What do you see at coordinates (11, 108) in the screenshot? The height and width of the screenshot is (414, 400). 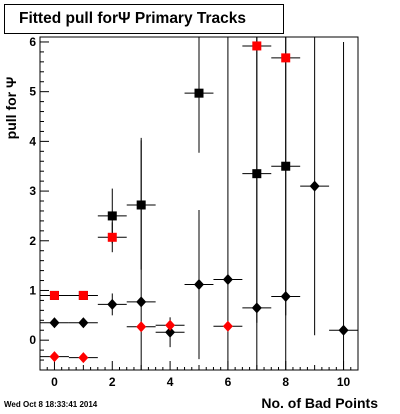 I see `y-axis-label: pull for Ψ` at bounding box center [11, 108].